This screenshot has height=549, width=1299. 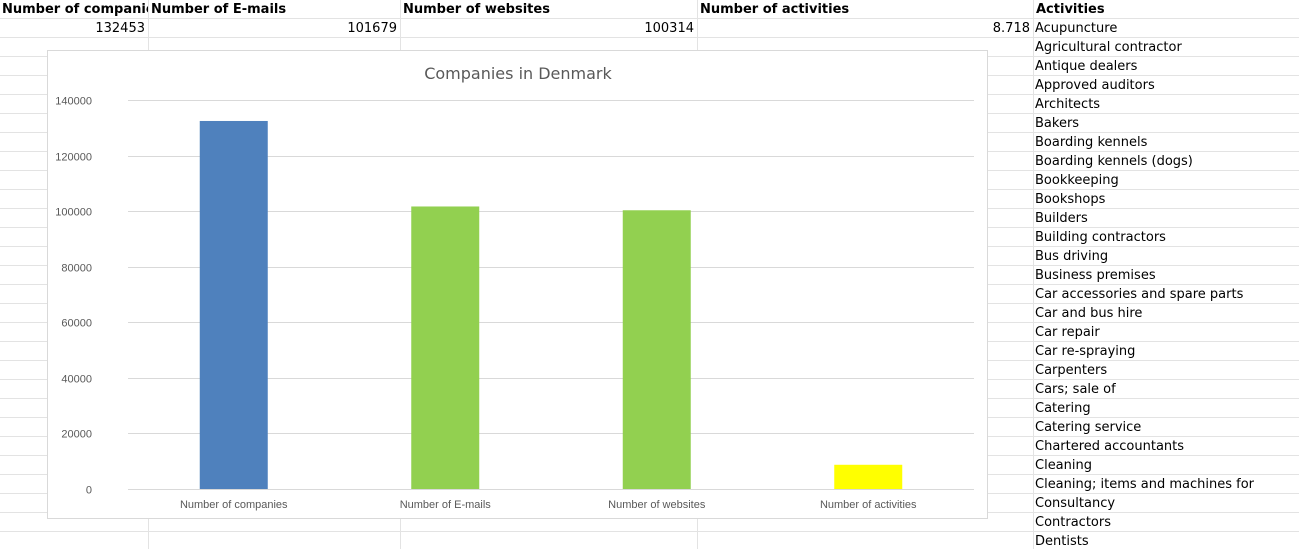 What do you see at coordinates (76, 269) in the screenshot?
I see `y-tick-label: 80000` at bounding box center [76, 269].